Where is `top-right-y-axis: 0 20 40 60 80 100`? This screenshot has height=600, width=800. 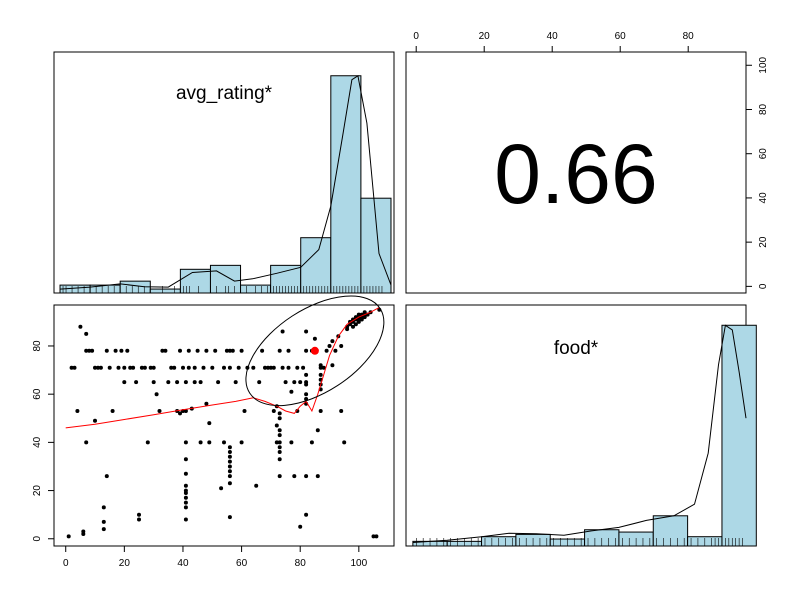
top-right-y-axis: 0 20 40 60 80 100 is located at coordinates (757, 172).